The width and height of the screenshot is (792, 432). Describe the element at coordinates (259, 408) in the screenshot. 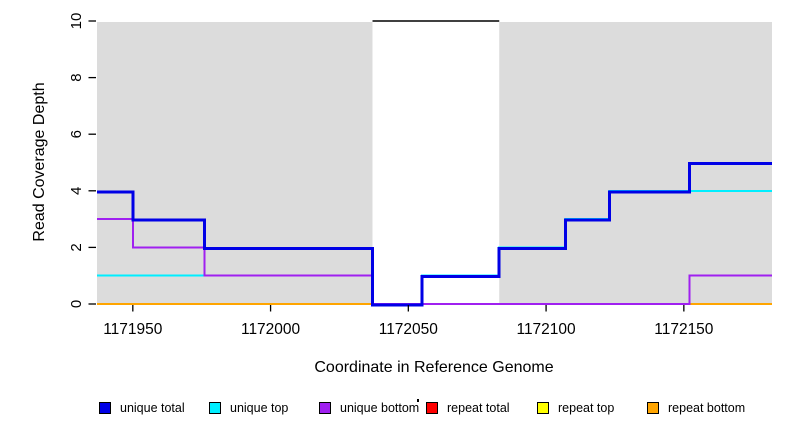

I see `legend-label: unique top` at that location.